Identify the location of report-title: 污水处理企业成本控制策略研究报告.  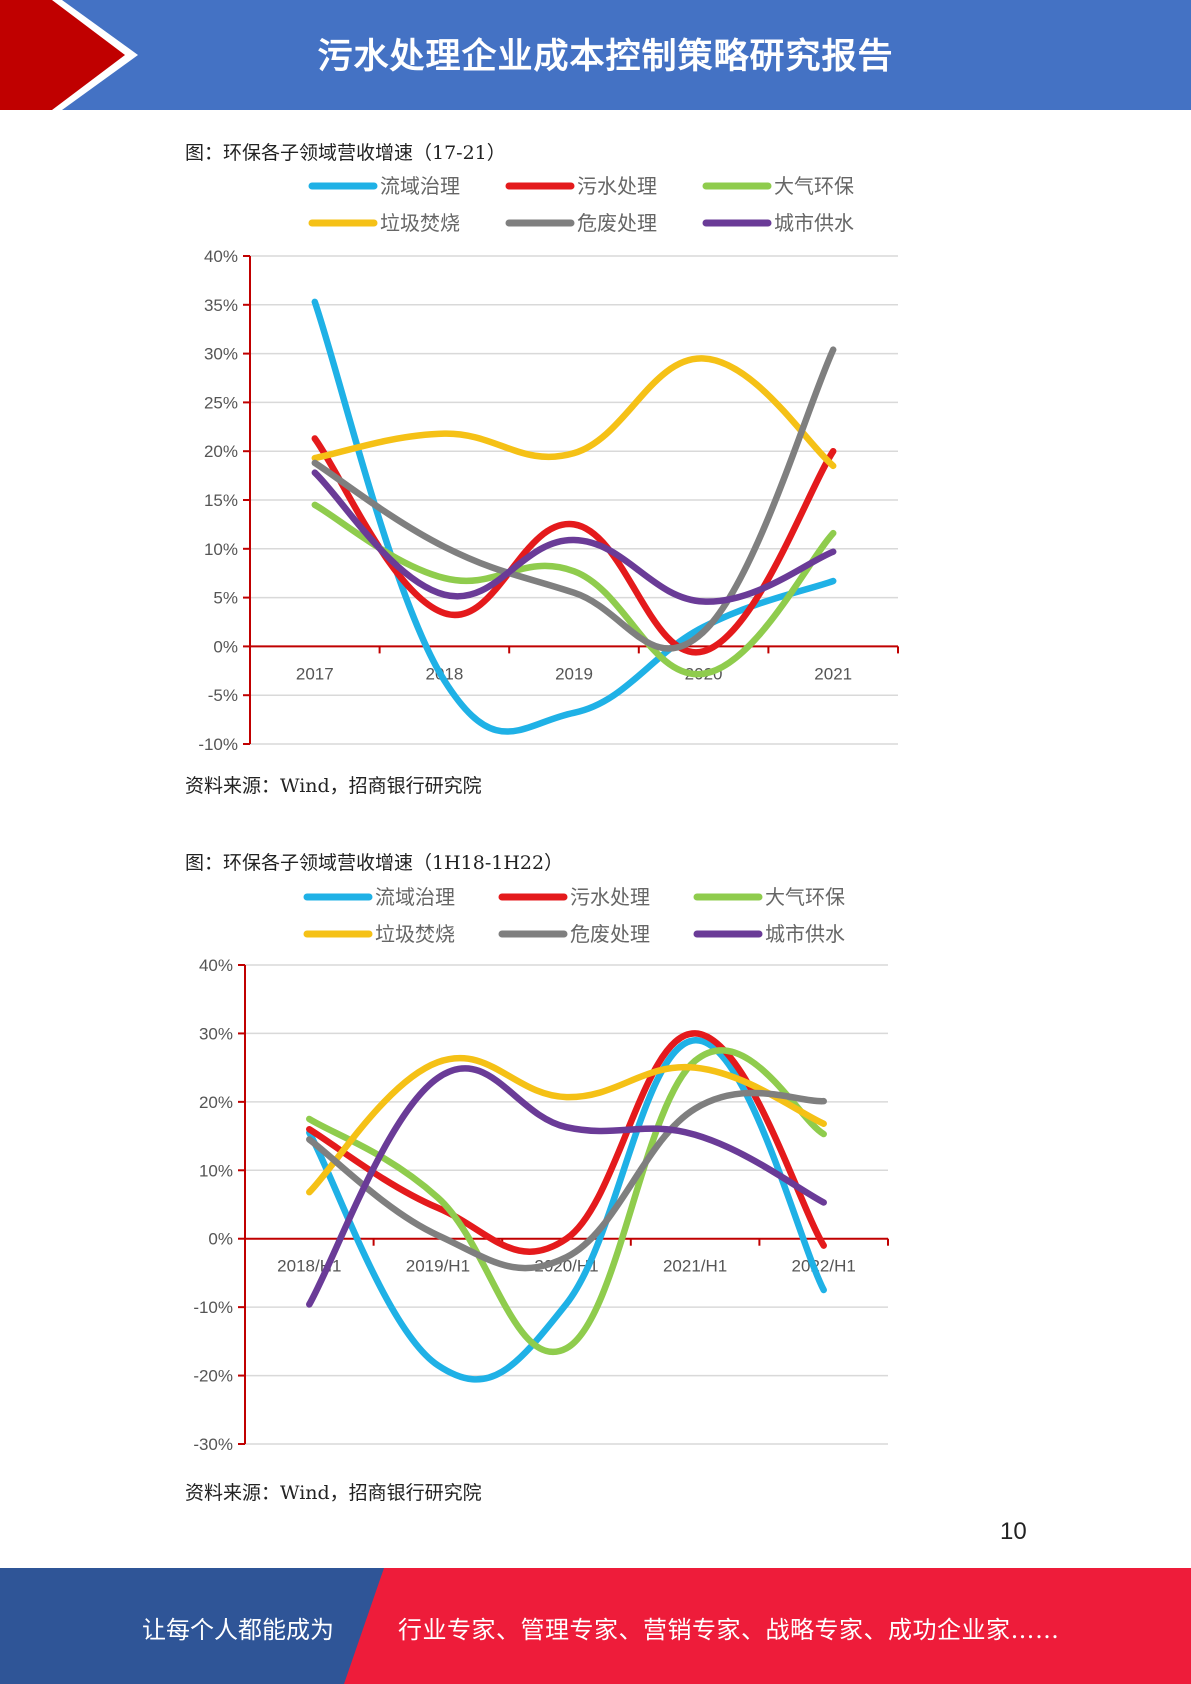
(605, 57).